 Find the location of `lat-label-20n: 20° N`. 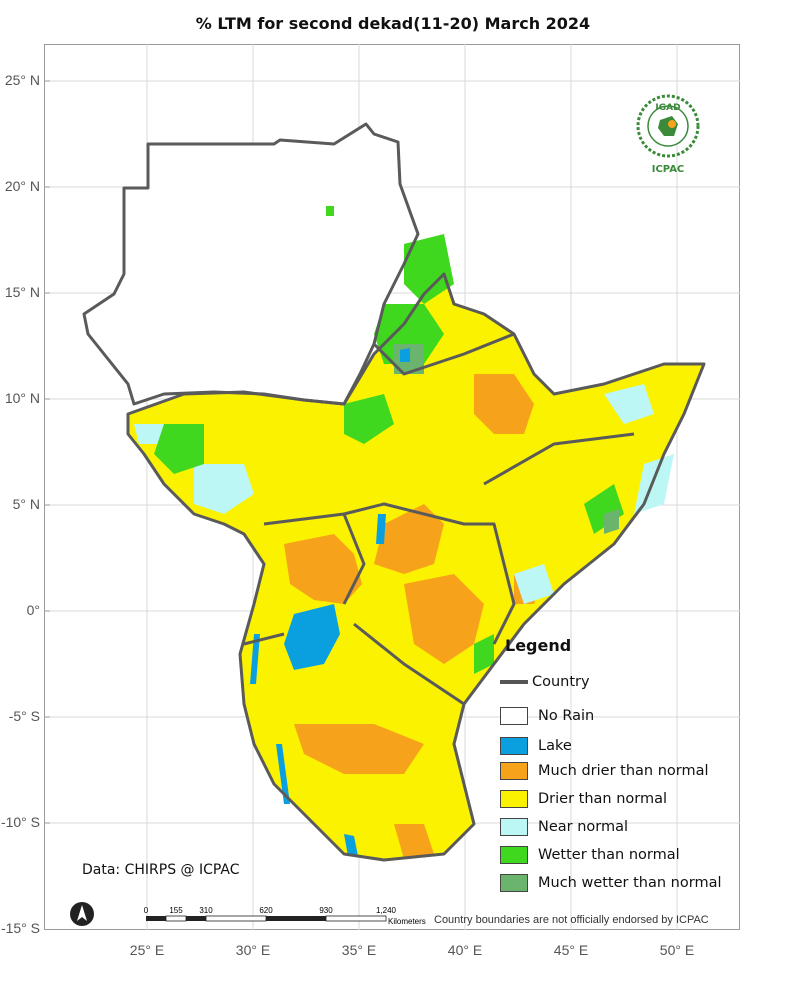

lat-label-20n: 20° N is located at coordinates (22, 186).